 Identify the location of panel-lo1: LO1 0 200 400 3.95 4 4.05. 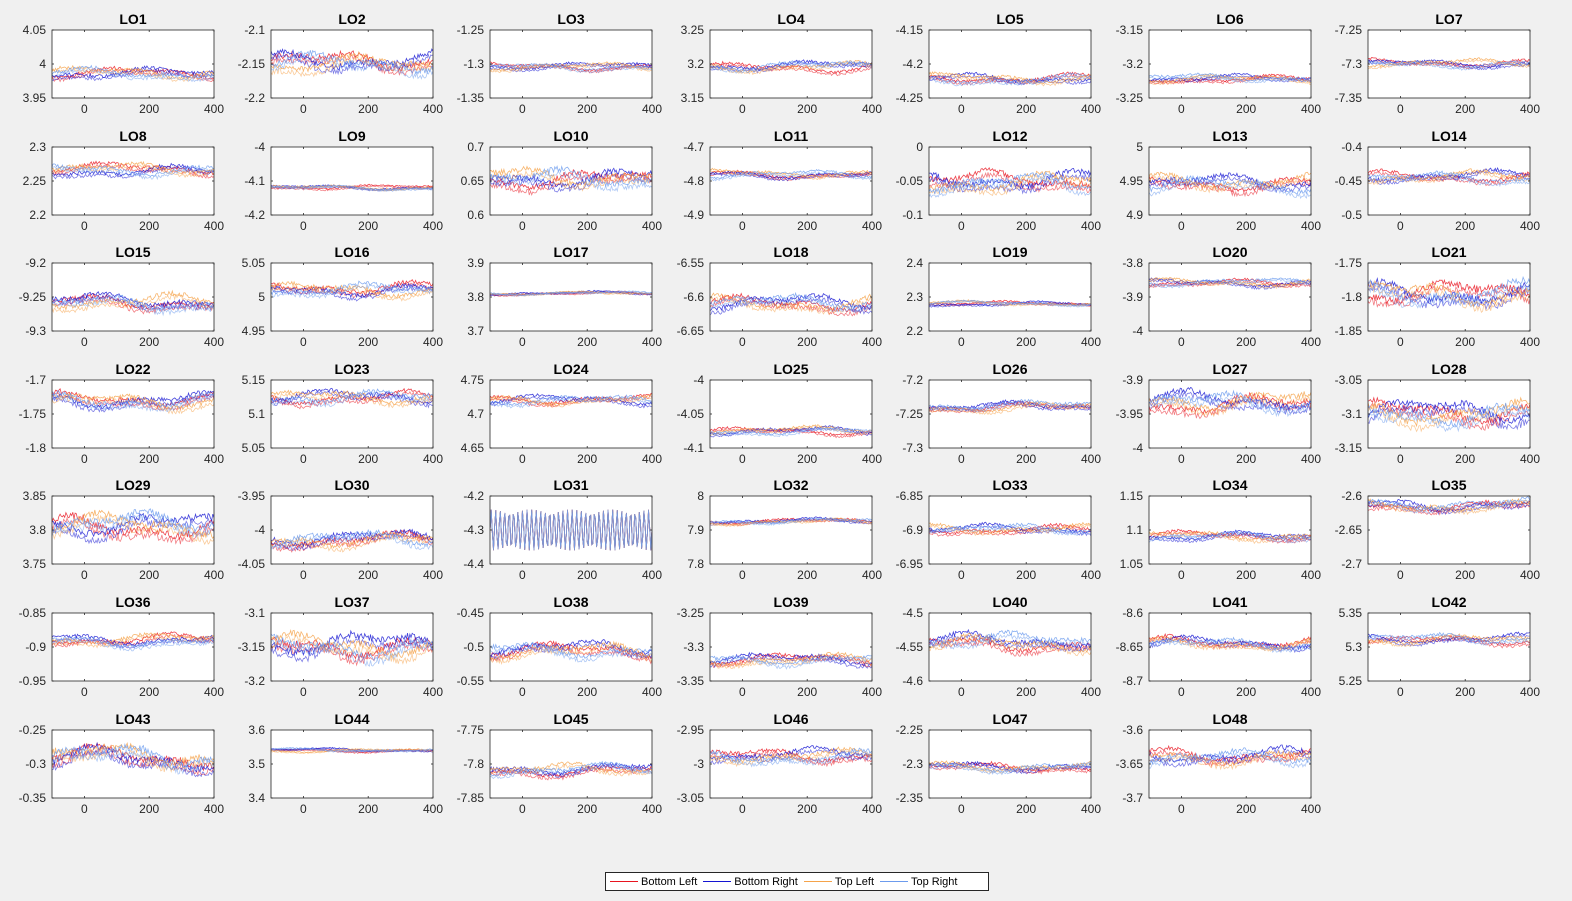
(124, 63).